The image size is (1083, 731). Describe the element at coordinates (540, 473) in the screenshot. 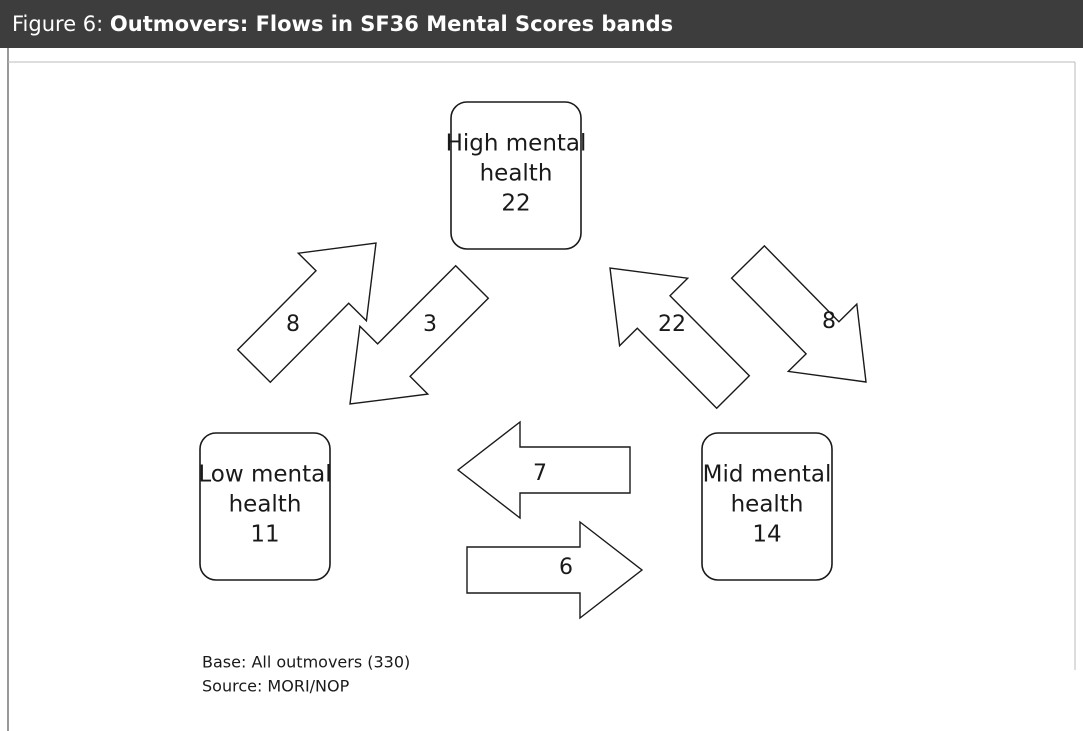

I see `flow-value: 7` at that location.